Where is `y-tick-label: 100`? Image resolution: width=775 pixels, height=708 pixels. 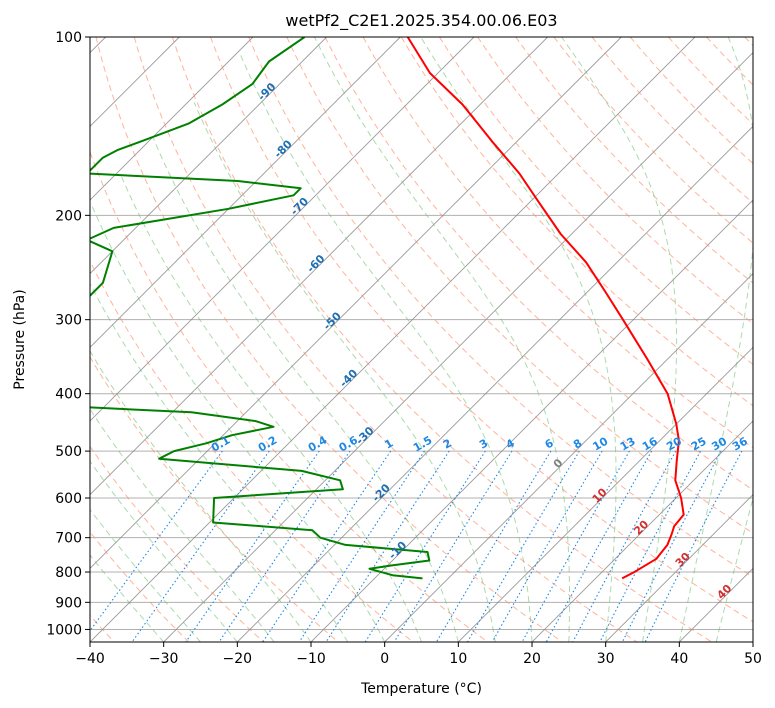
y-tick-label: 100 is located at coordinates (68, 38).